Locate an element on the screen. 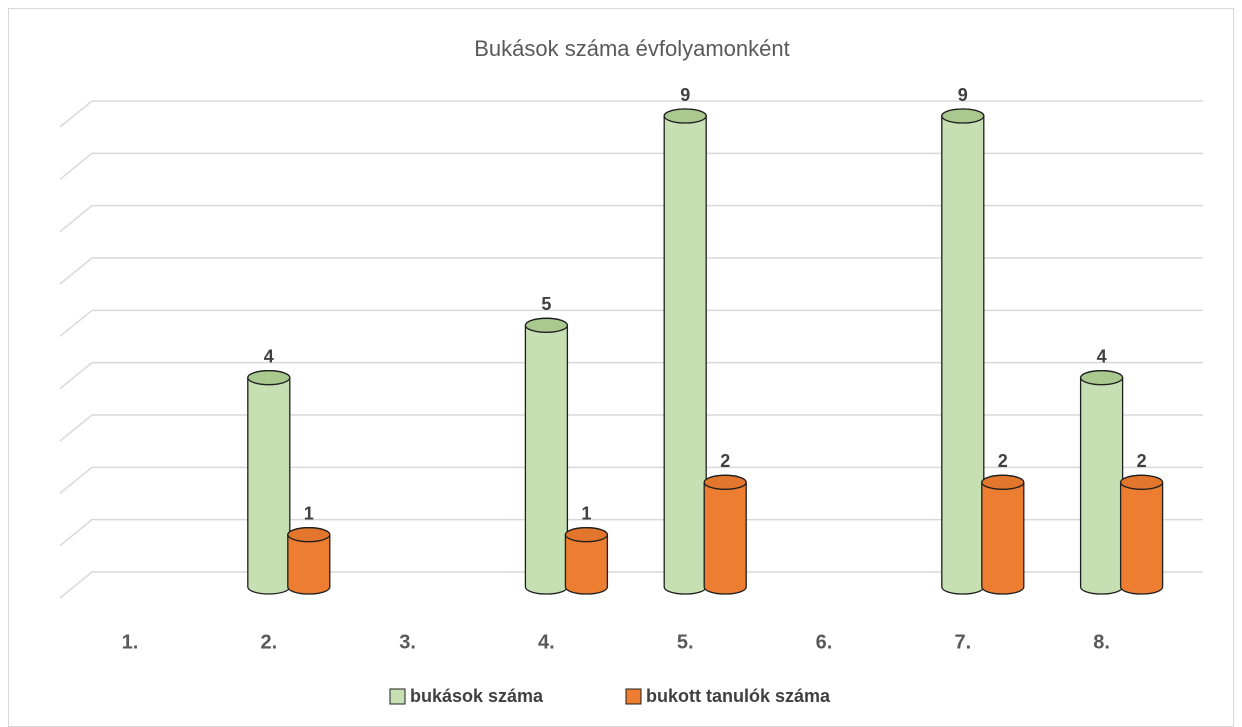 The image size is (1242, 727). x-tick-label: 7. is located at coordinates (962, 642).